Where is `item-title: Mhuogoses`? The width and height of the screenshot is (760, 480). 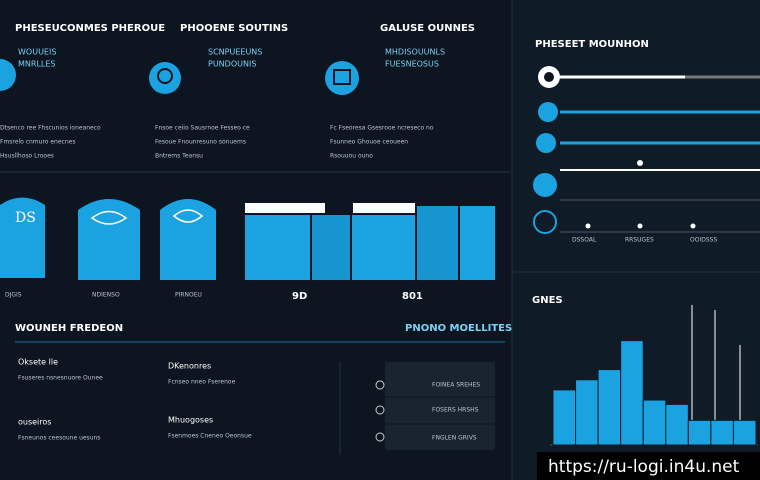
item-title: Mhuogoses is located at coordinates (190, 420).